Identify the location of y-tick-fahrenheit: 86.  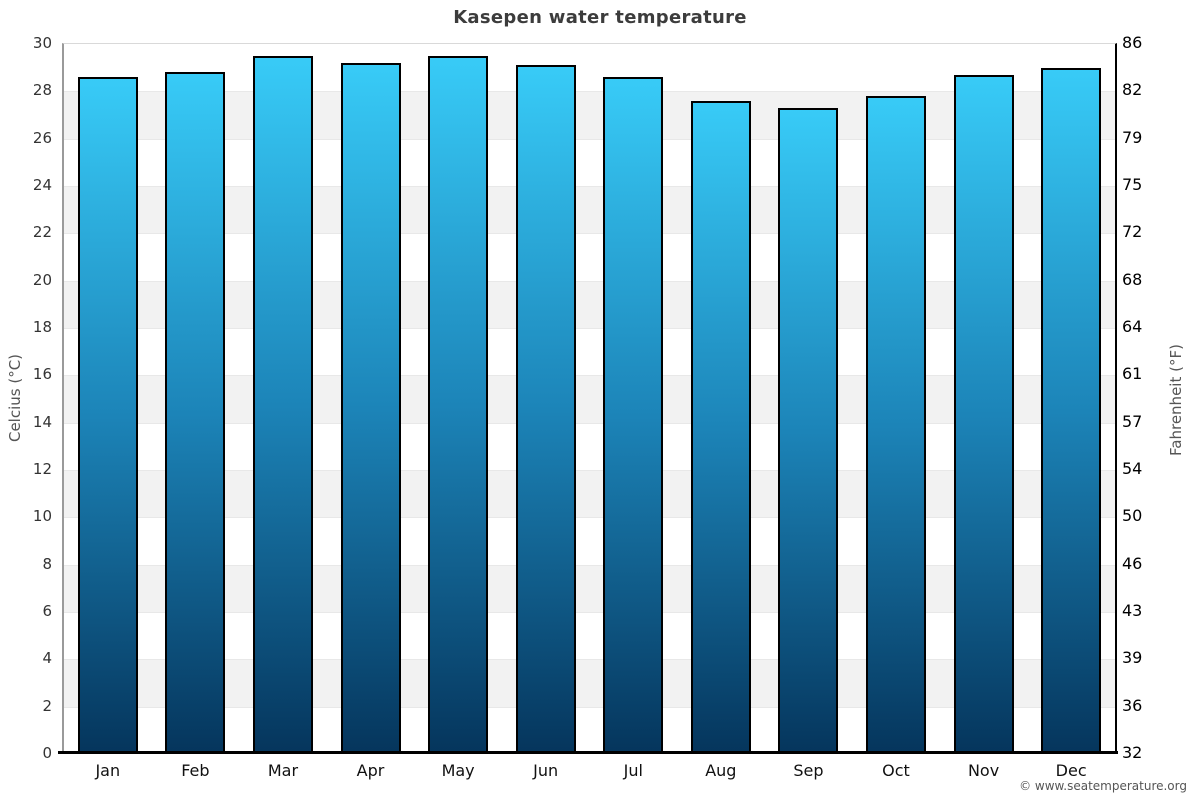
(1132, 42).